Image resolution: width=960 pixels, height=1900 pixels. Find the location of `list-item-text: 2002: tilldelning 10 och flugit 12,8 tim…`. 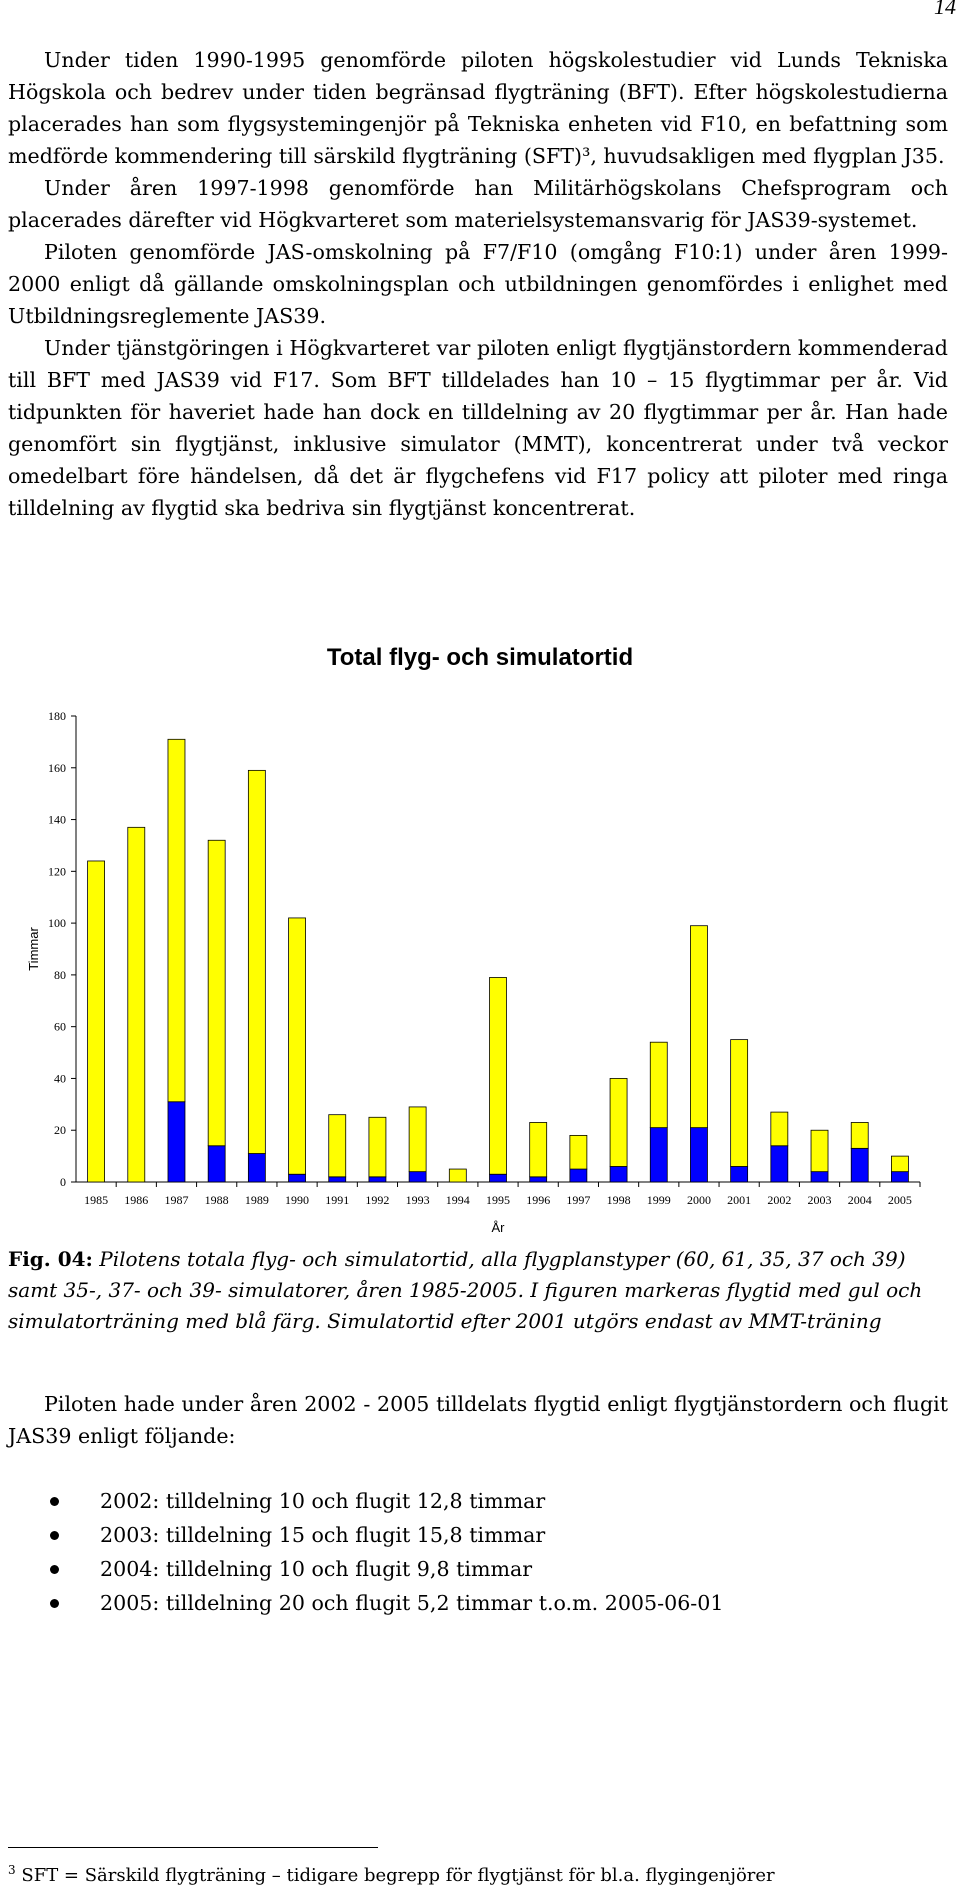

list-item-text: 2002: tilldelning 10 och flugit 12,8 tim… is located at coordinates (323, 1501).